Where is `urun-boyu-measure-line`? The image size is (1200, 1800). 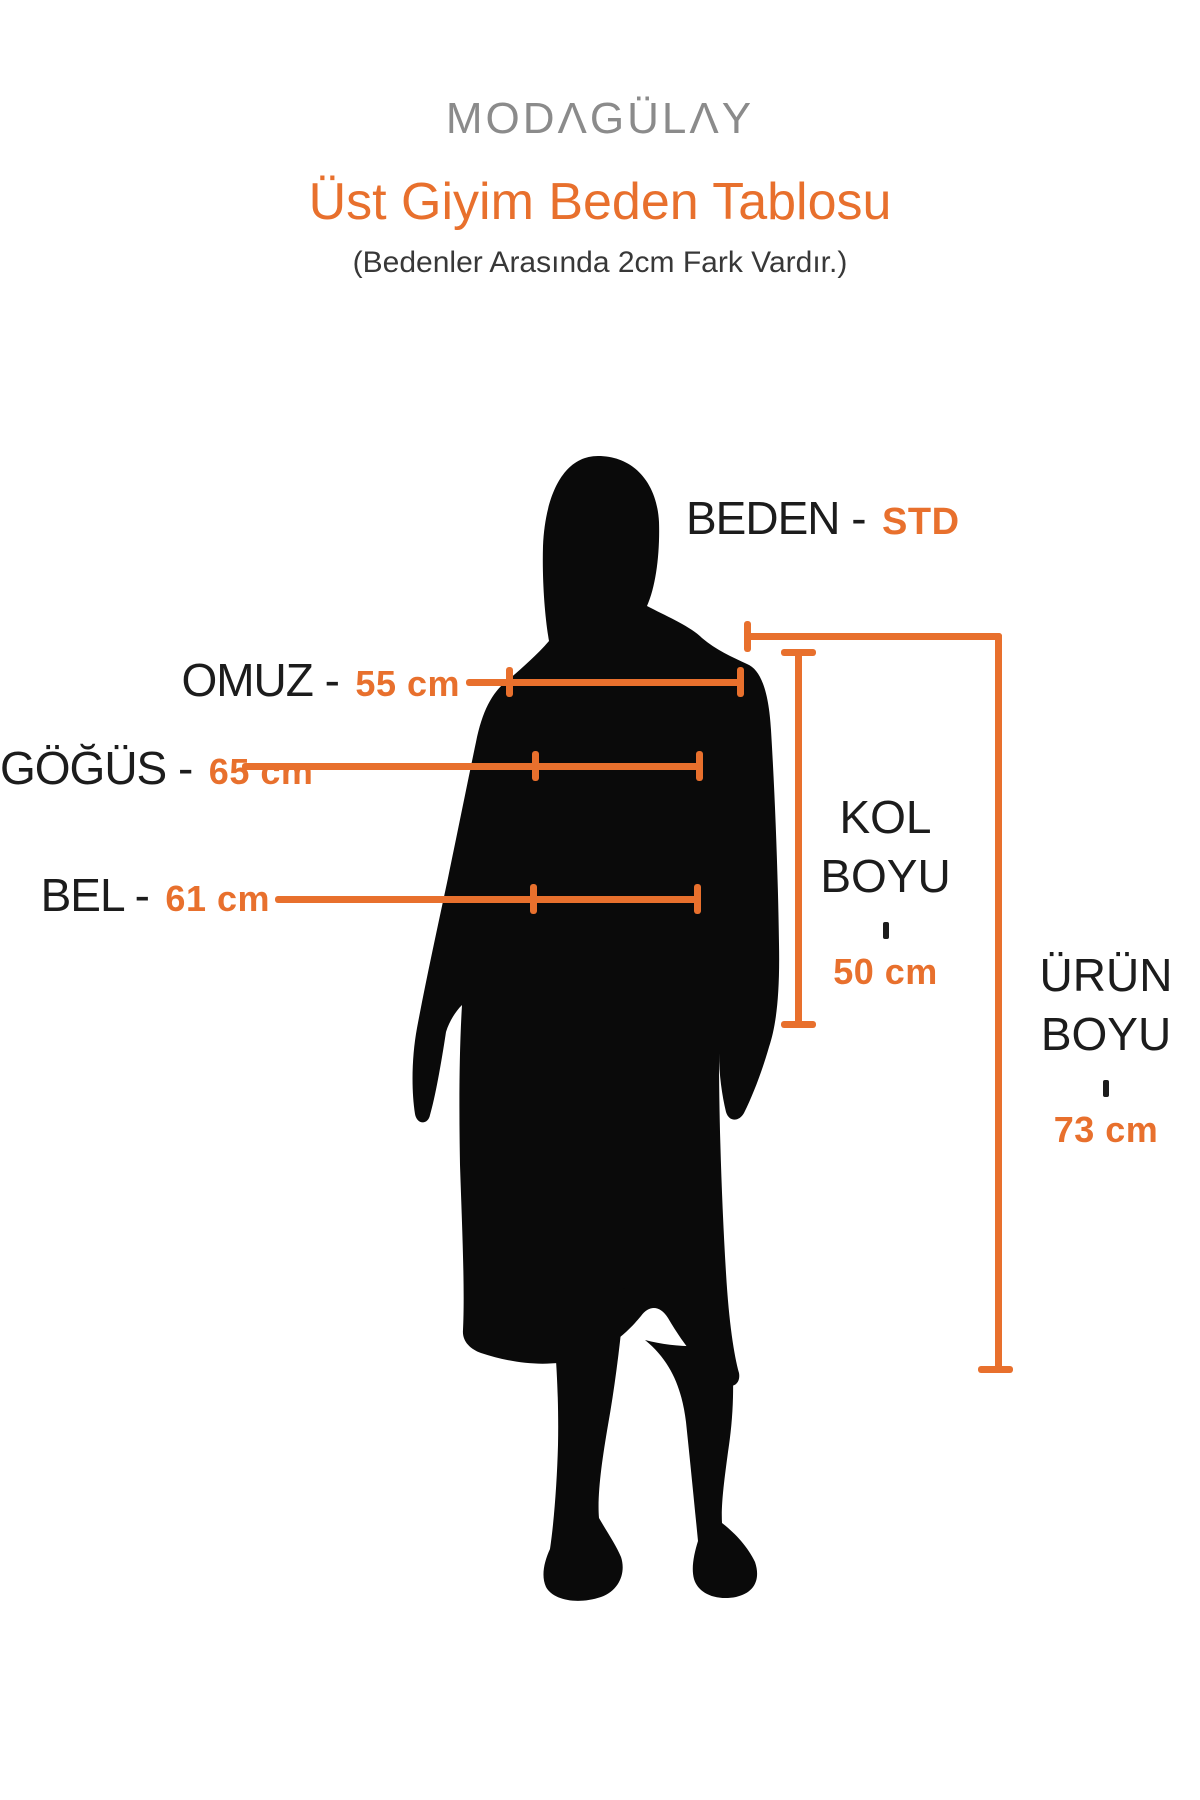 urun-boyu-measure-line is located at coordinates (998, 1003).